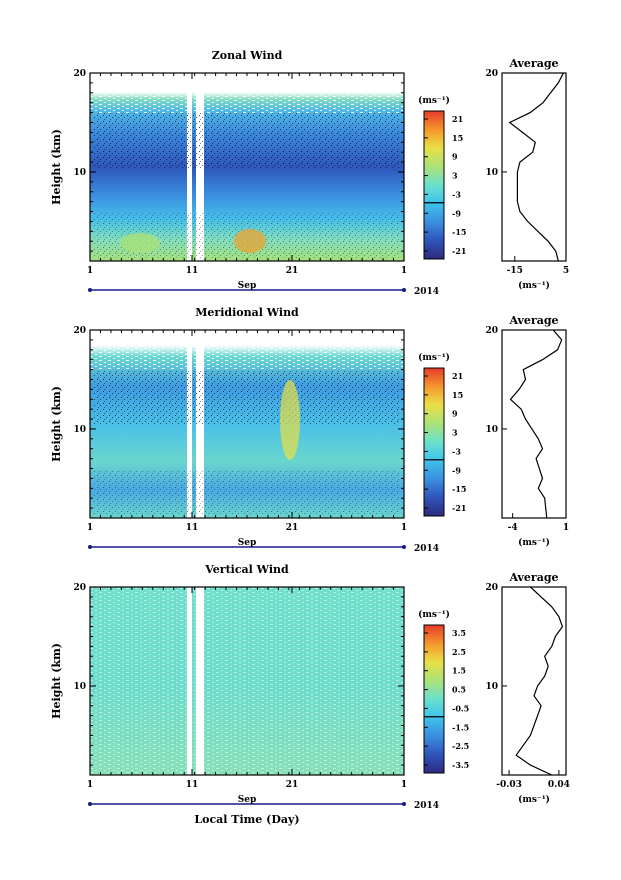 This screenshot has height=880, width=621. What do you see at coordinates (515, 271) in the screenshot?
I see `average-x-tick-label: -15` at bounding box center [515, 271].